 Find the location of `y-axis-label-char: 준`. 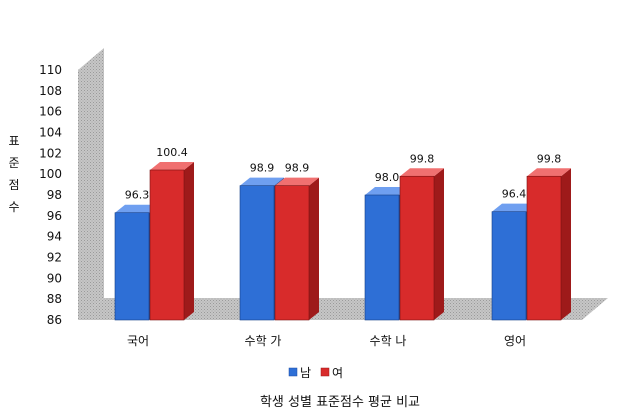

y-axis-label-char: 준 is located at coordinates (13, 163).